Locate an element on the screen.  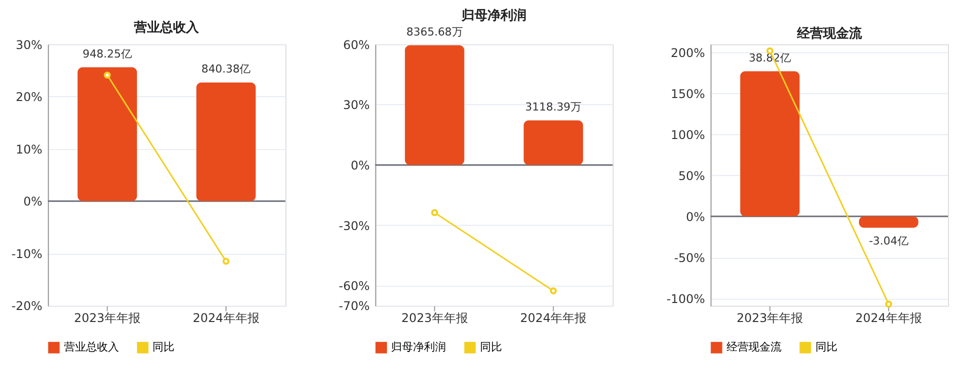
y-tick-label: 200% is located at coordinates (688, 53).